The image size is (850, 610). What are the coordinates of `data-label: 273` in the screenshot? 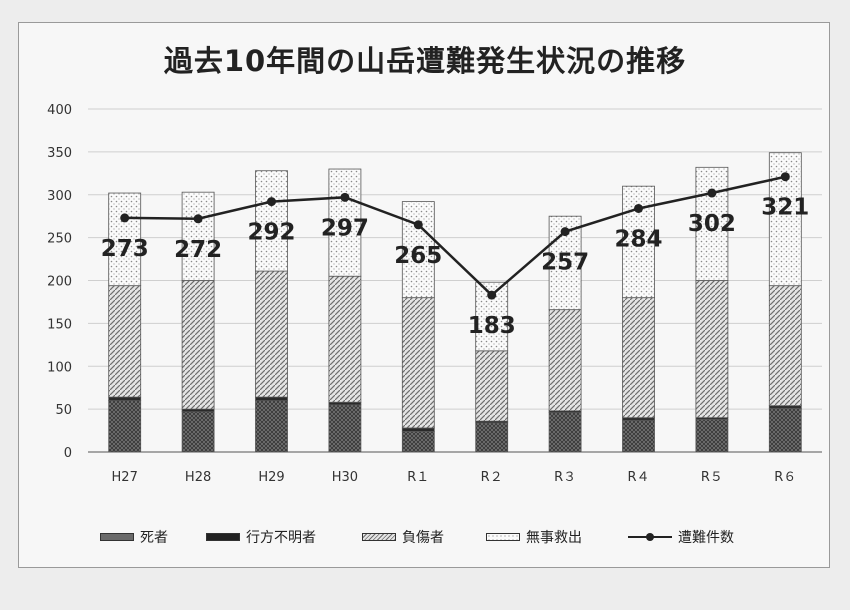 It's located at (125, 249).